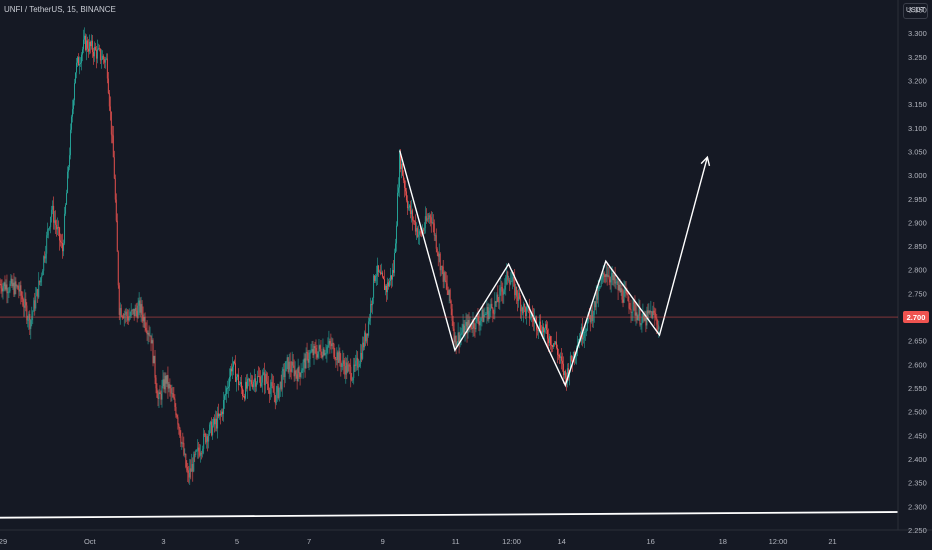 Image resolution: width=932 pixels, height=550 pixels. What do you see at coordinates (917, 435) in the screenshot?
I see `price-tick-label: 2.450` at bounding box center [917, 435].